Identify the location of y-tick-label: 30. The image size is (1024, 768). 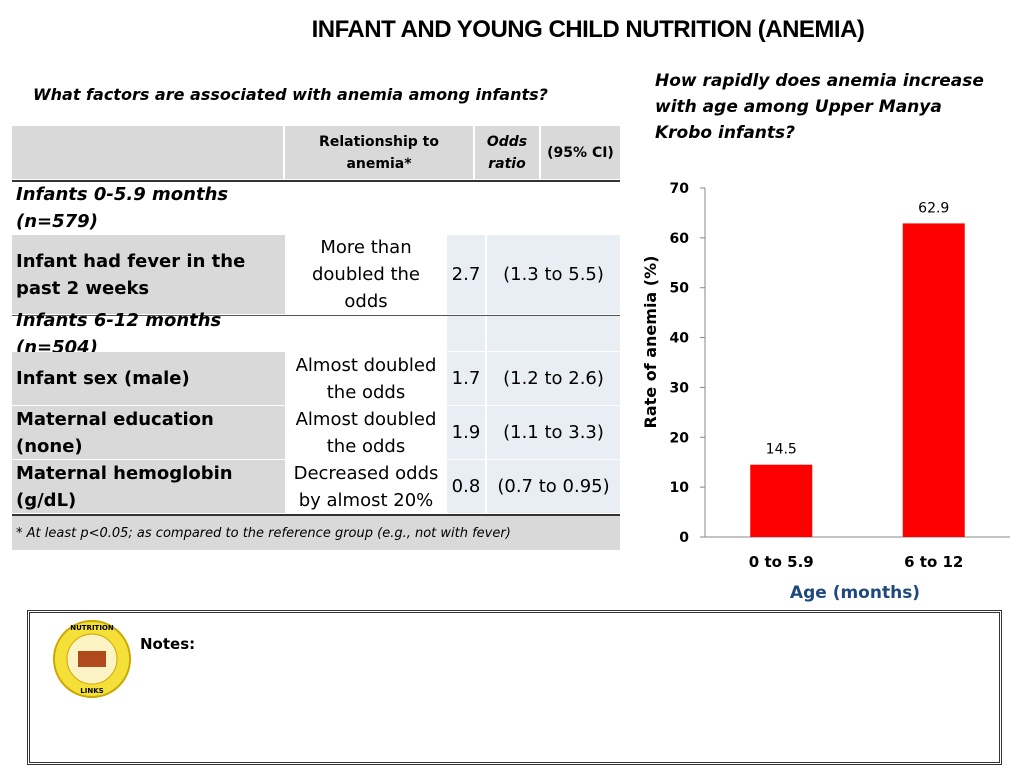
(680, 388).